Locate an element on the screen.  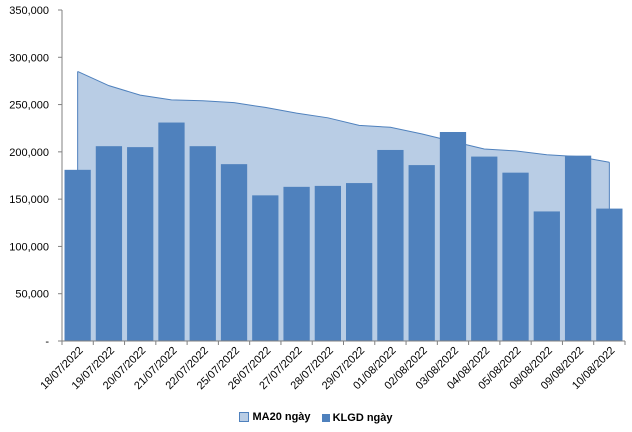
y-tick-label: 300,000 is located at coordinates (29, 58).